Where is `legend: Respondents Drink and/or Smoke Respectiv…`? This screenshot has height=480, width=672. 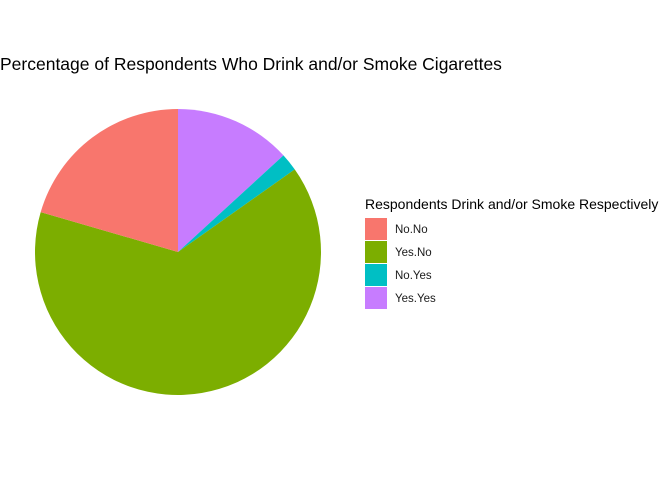 legend: Respondents Drink and/or Smoke Respectiv… is located at coordinates (511, 252).